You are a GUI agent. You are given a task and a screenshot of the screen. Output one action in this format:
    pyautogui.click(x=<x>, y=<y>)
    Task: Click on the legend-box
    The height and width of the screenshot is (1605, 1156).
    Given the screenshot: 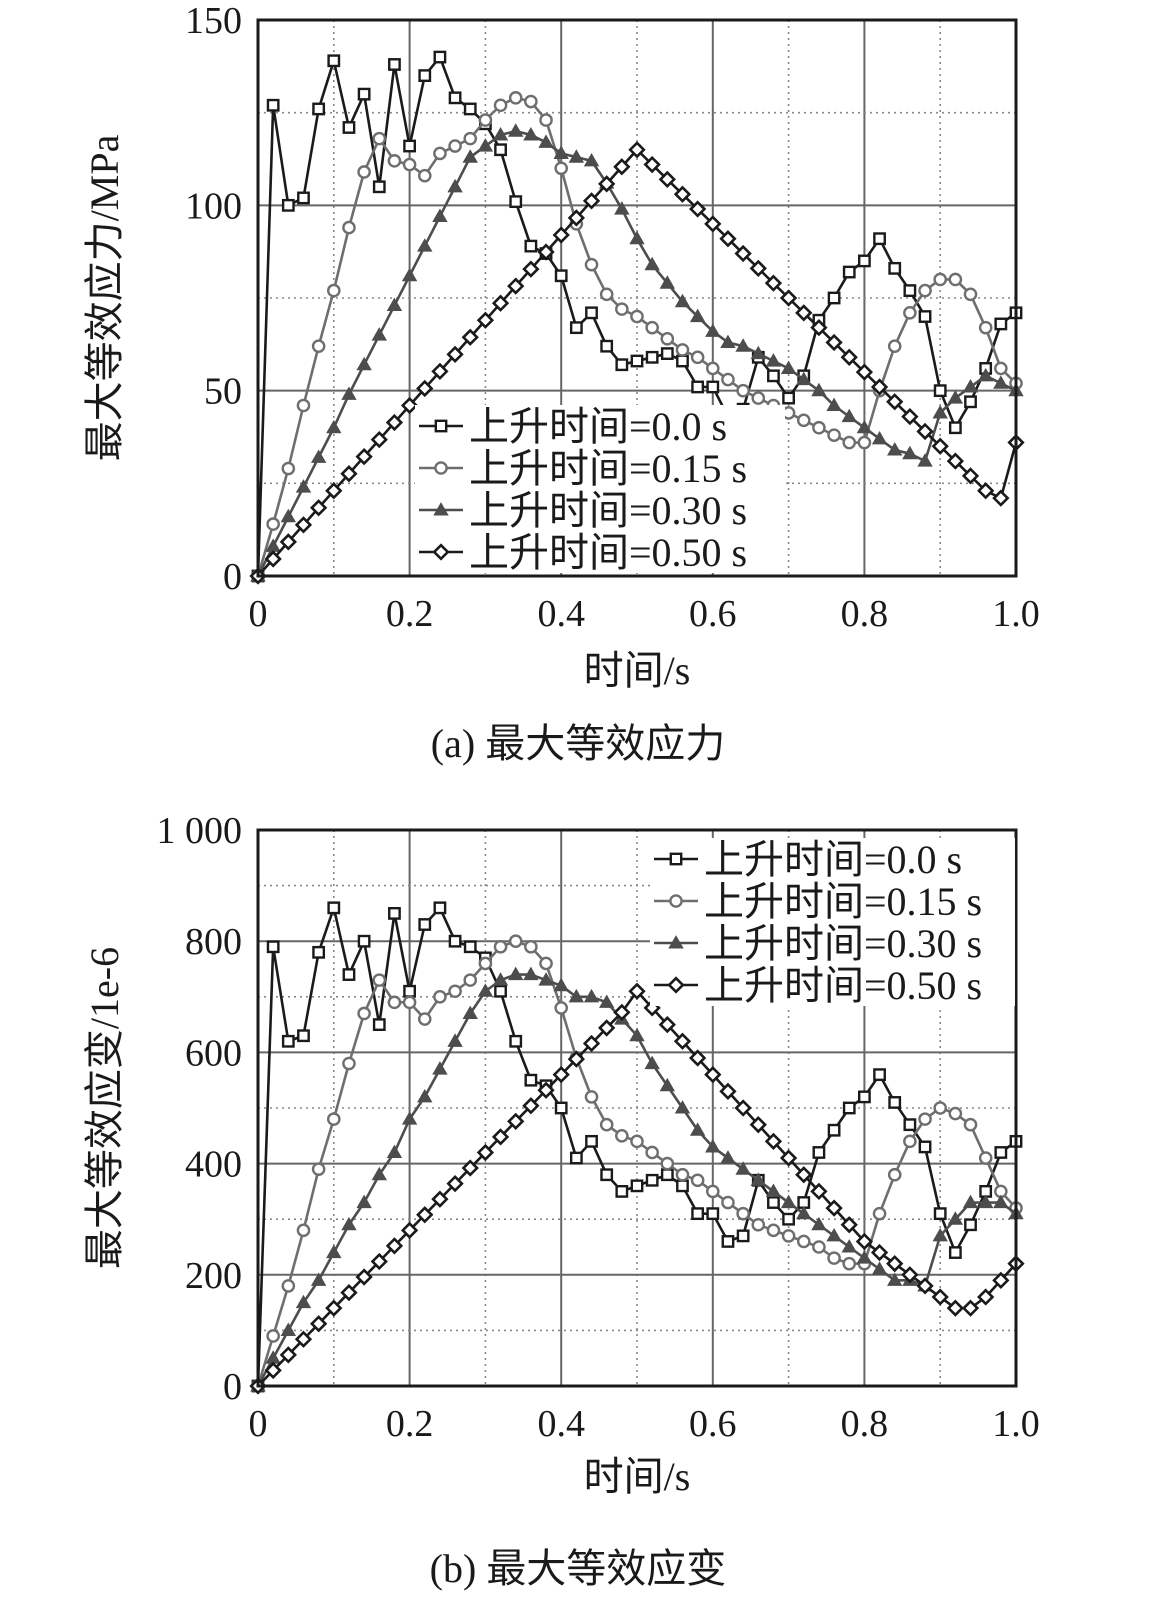 What is the action you would take?
    pyautogui.click(x=832, y=922)
    